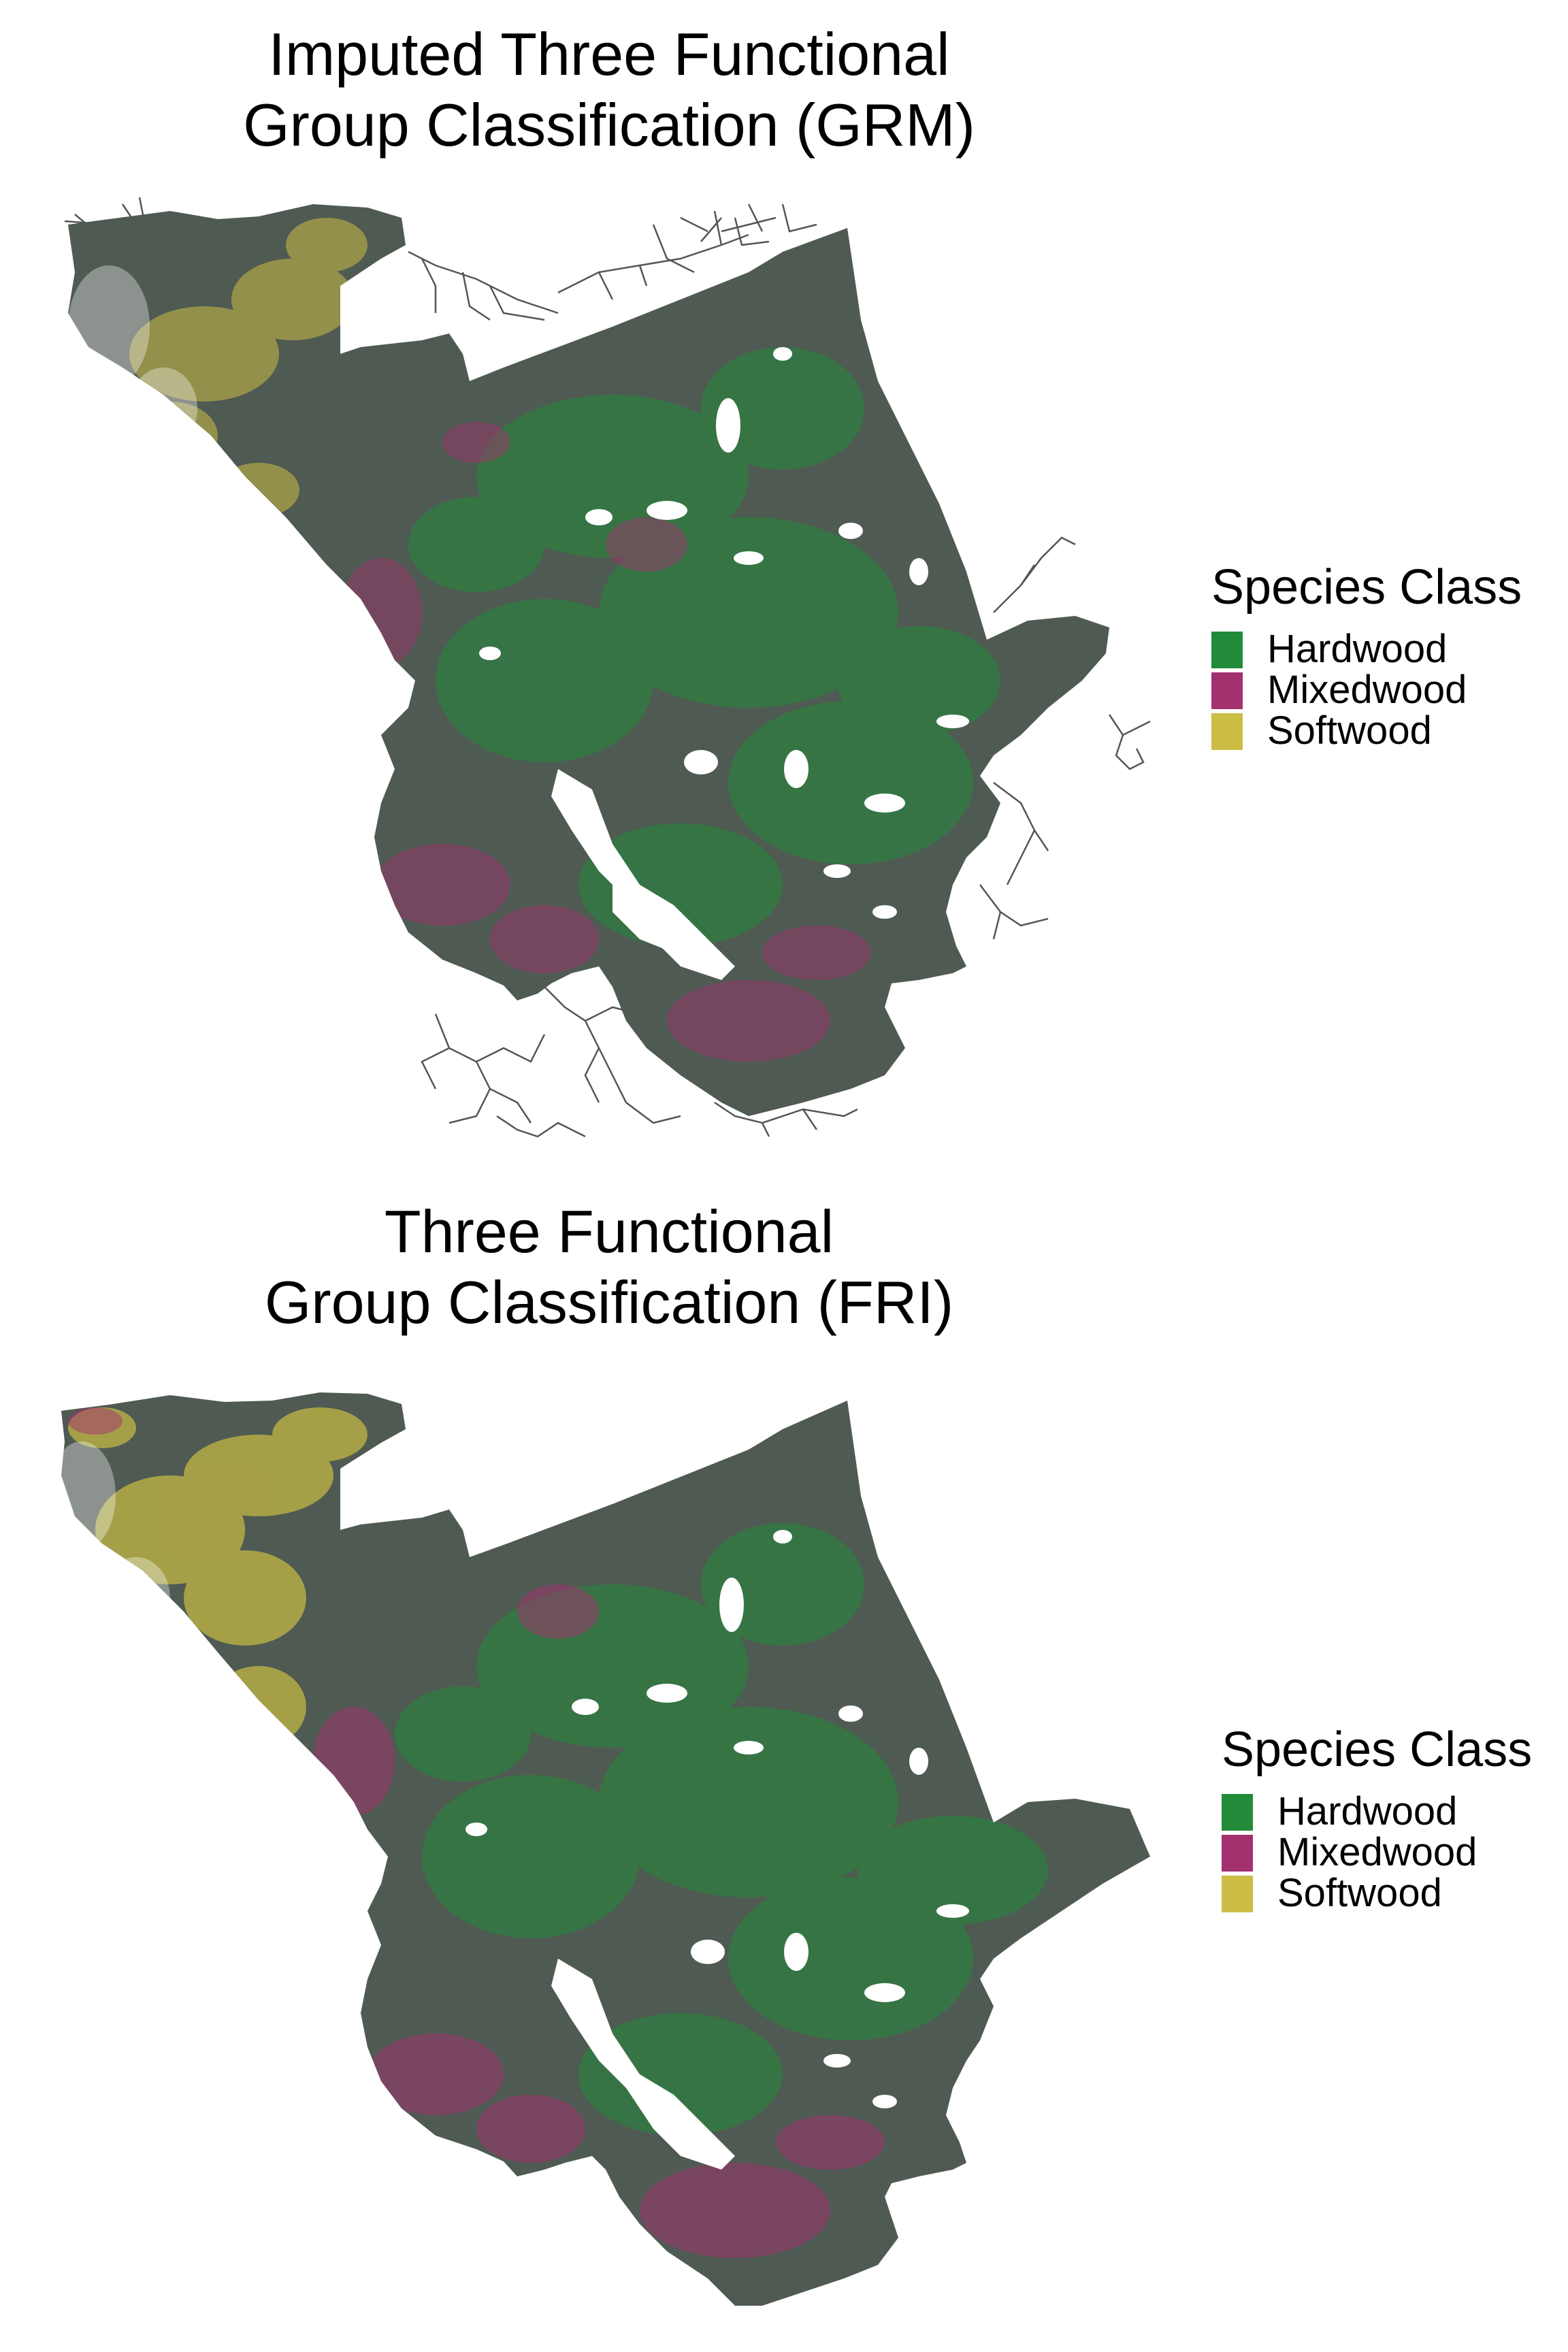 This screenshot has width=1568, height=2352. I want to click on map-title-line2: Group Classification (FRI), so click(609, 1302).